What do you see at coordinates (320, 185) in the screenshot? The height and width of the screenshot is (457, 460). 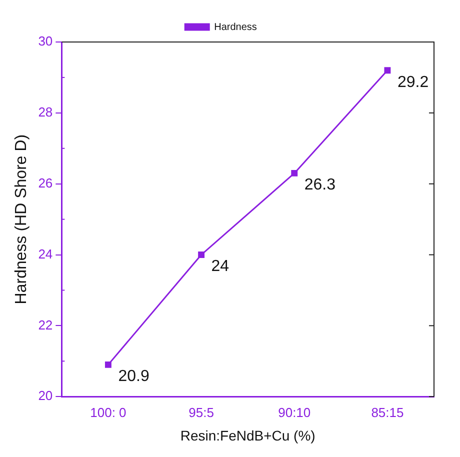 I see `data-label: 26.3` at bounding box center [320, 185].